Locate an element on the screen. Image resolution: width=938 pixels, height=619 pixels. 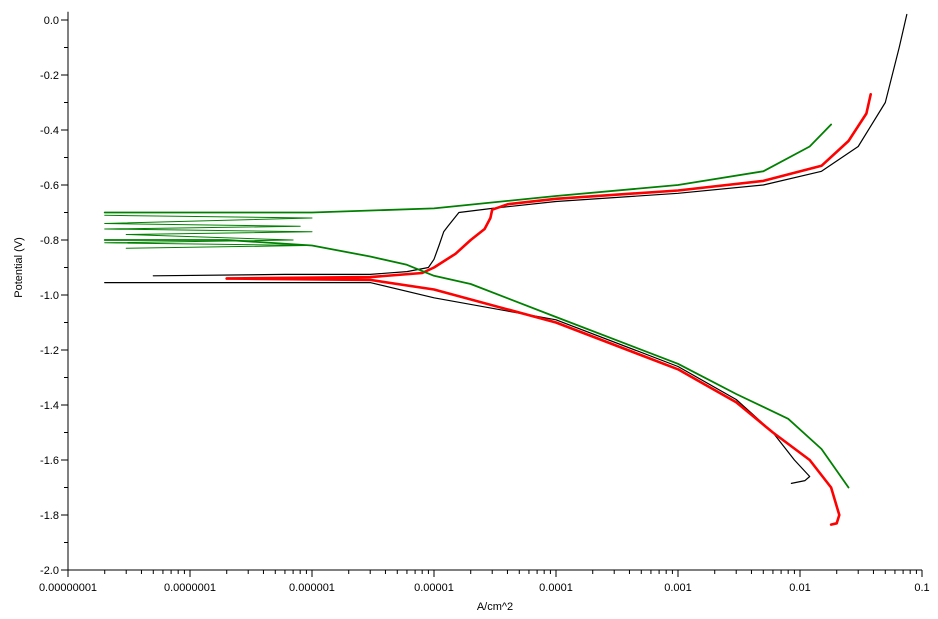
y-tick-label: -1.4 is located at coordinates (49, 406).